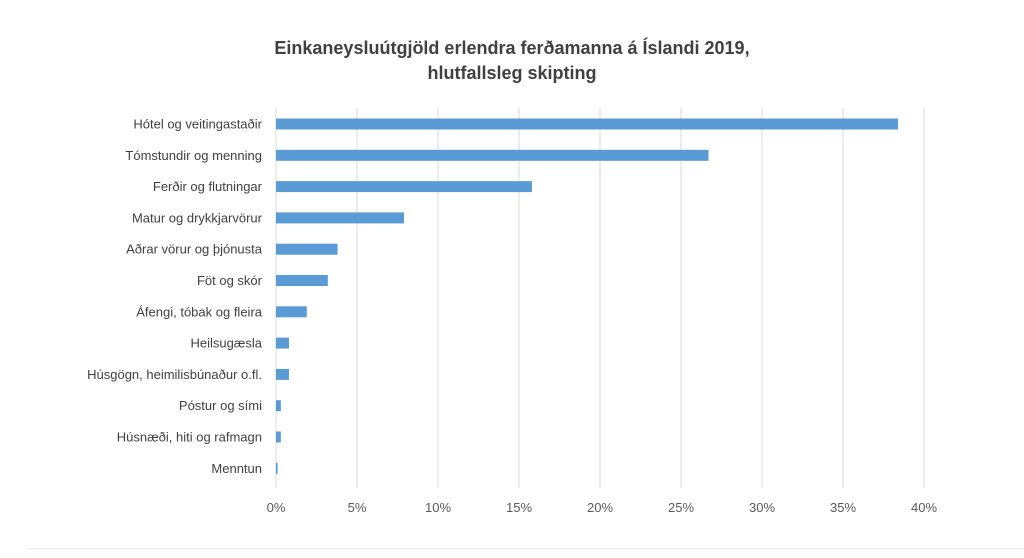 The width and height of the screenshot is (1024, 558). I want to click on chart-subtitle: hlutfallsleg skipting, so click(512, 73).